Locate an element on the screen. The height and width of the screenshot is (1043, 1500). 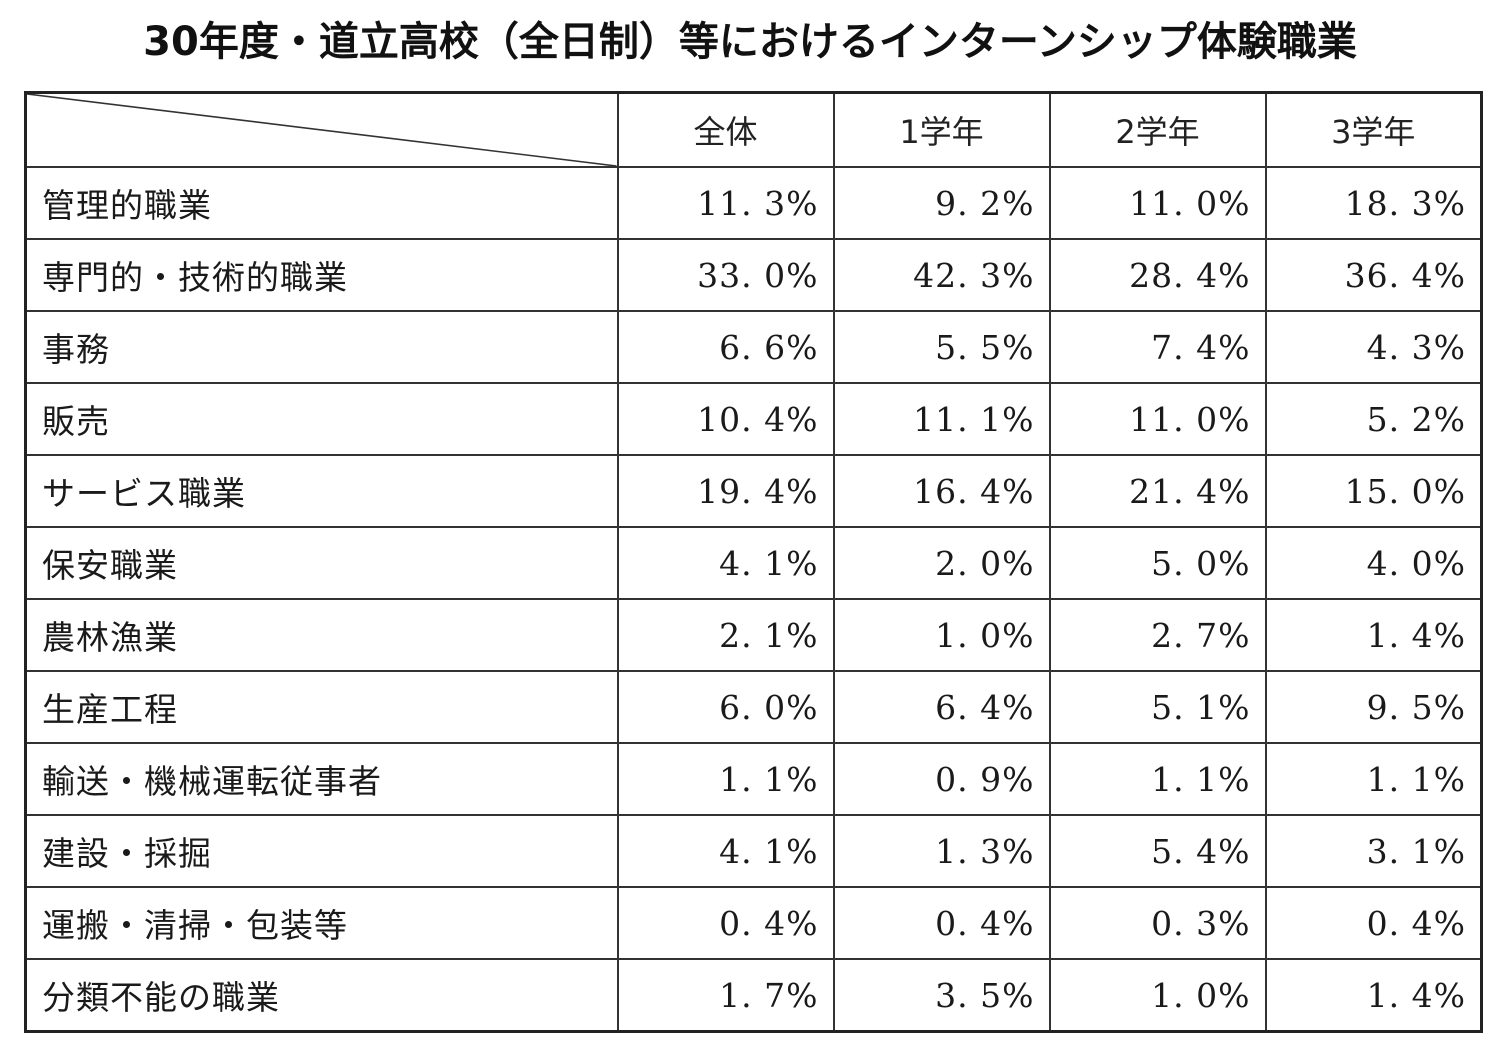
cell-grade-3: 4. 3% is located at coordinates (1373, 347).